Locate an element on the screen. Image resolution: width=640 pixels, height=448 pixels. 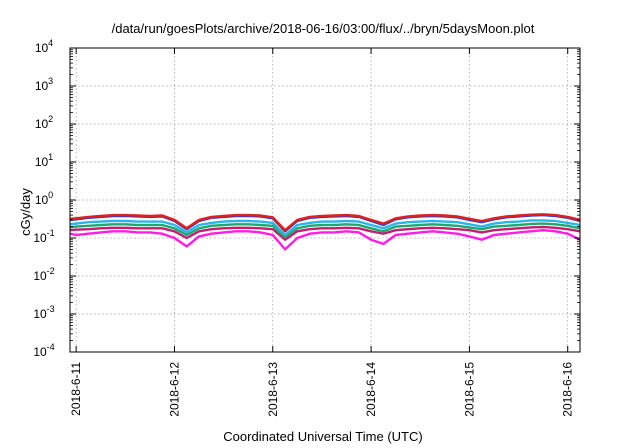
y-tick-label: 10⁻³ is located at coordinates (43, 312).